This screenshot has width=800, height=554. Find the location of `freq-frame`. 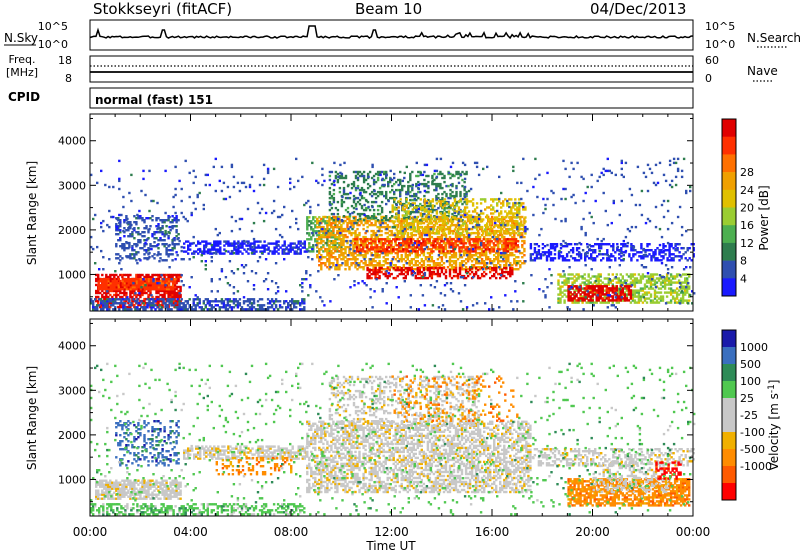

freq-frame is located at coordinates (391, 69).